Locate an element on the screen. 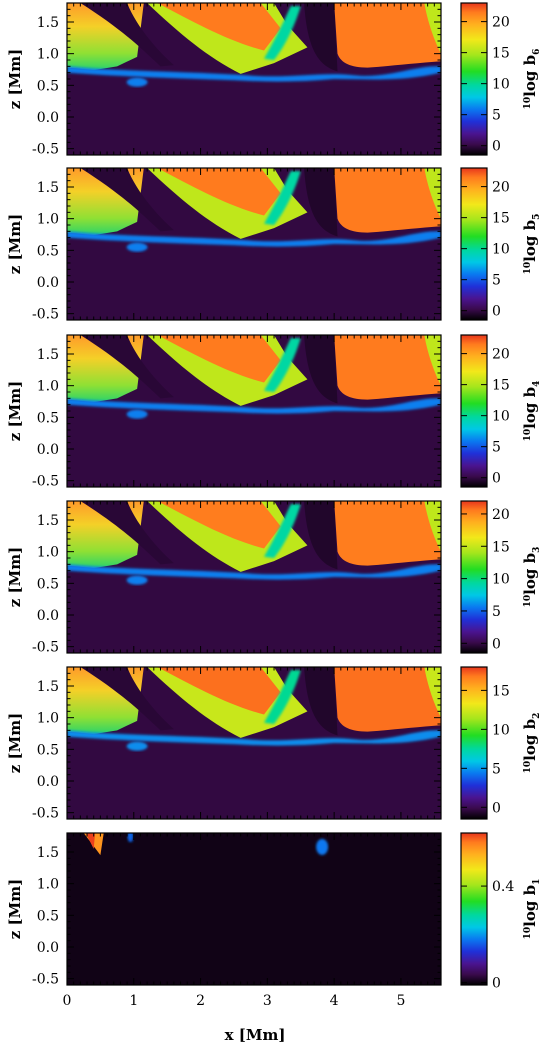  x-tick-label: 1 is located at coordinates (133, 1001).